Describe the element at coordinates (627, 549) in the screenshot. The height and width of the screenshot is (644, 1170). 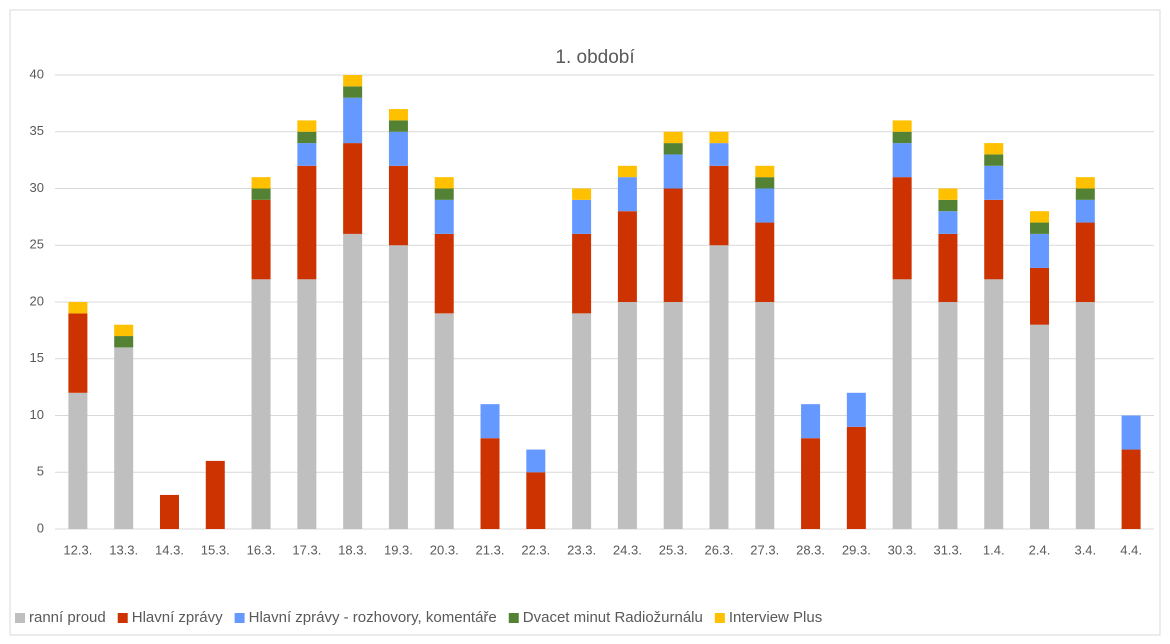
I see `x-tick-label: 24.3.` at that location.